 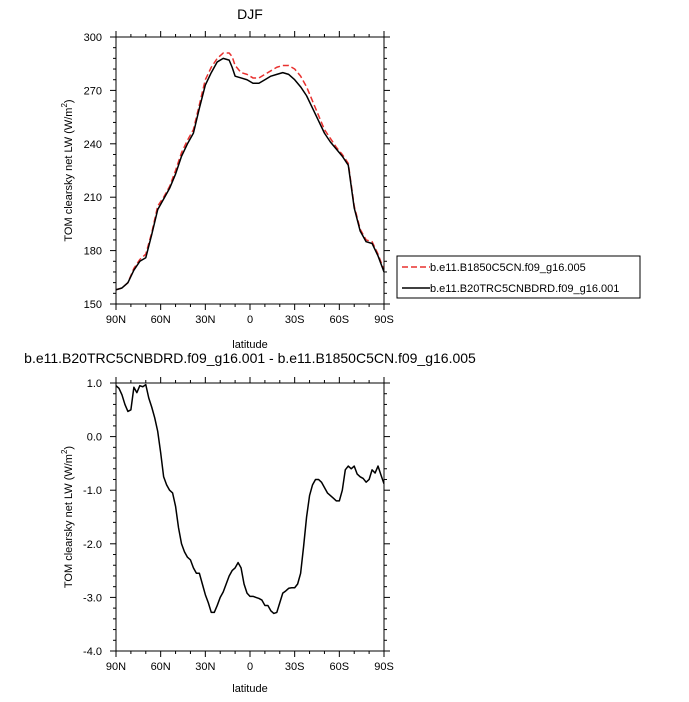 I want to click on legend-box, so click(x=518, y=277).